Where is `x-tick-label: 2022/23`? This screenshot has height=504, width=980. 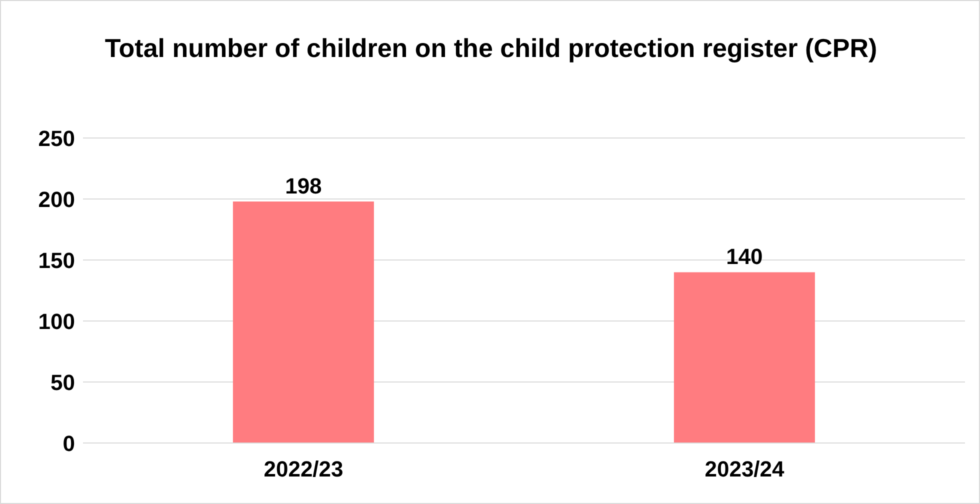 x-tick-label: 2022/23 is located at coordinates (304, 469).